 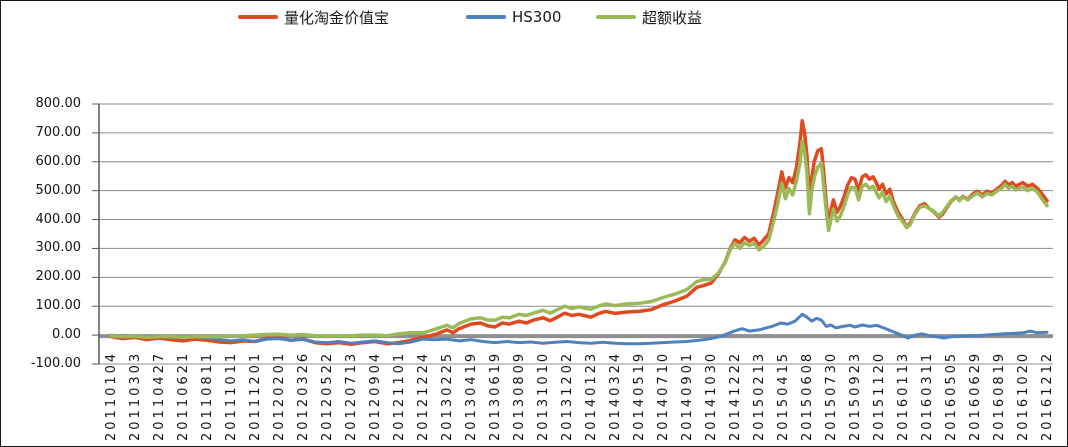 I want to click on legend-label: 量化淘金价值宝, so click(x=337, y=17).